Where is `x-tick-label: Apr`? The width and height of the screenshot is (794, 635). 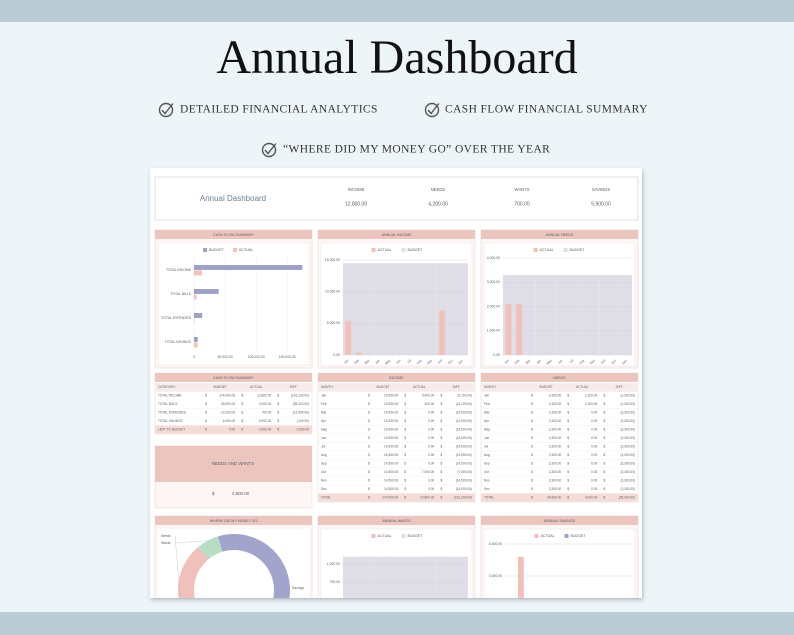
x-tick-label: Apr is located at coordinates (539, 361).